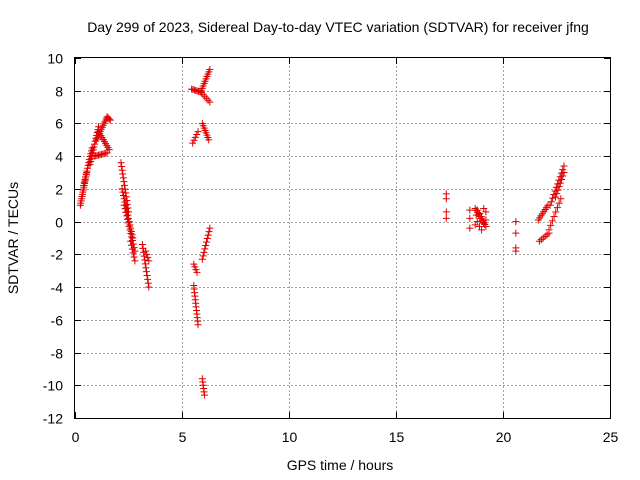  What do you see at coordinates (57, 321) in the screenshot?
I see `y-tick-label: -6` at bounding box center [57, 321].